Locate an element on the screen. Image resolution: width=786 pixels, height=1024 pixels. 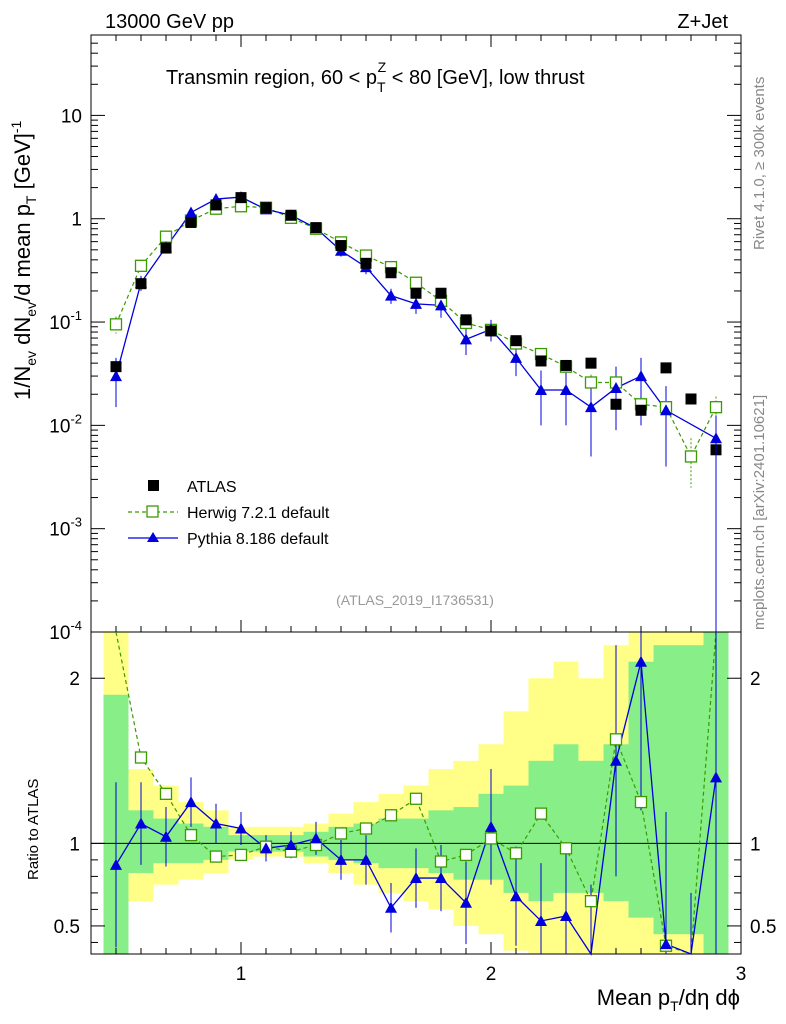
ratio-tick-label-right: 1 is located at coordinates (755, 844).